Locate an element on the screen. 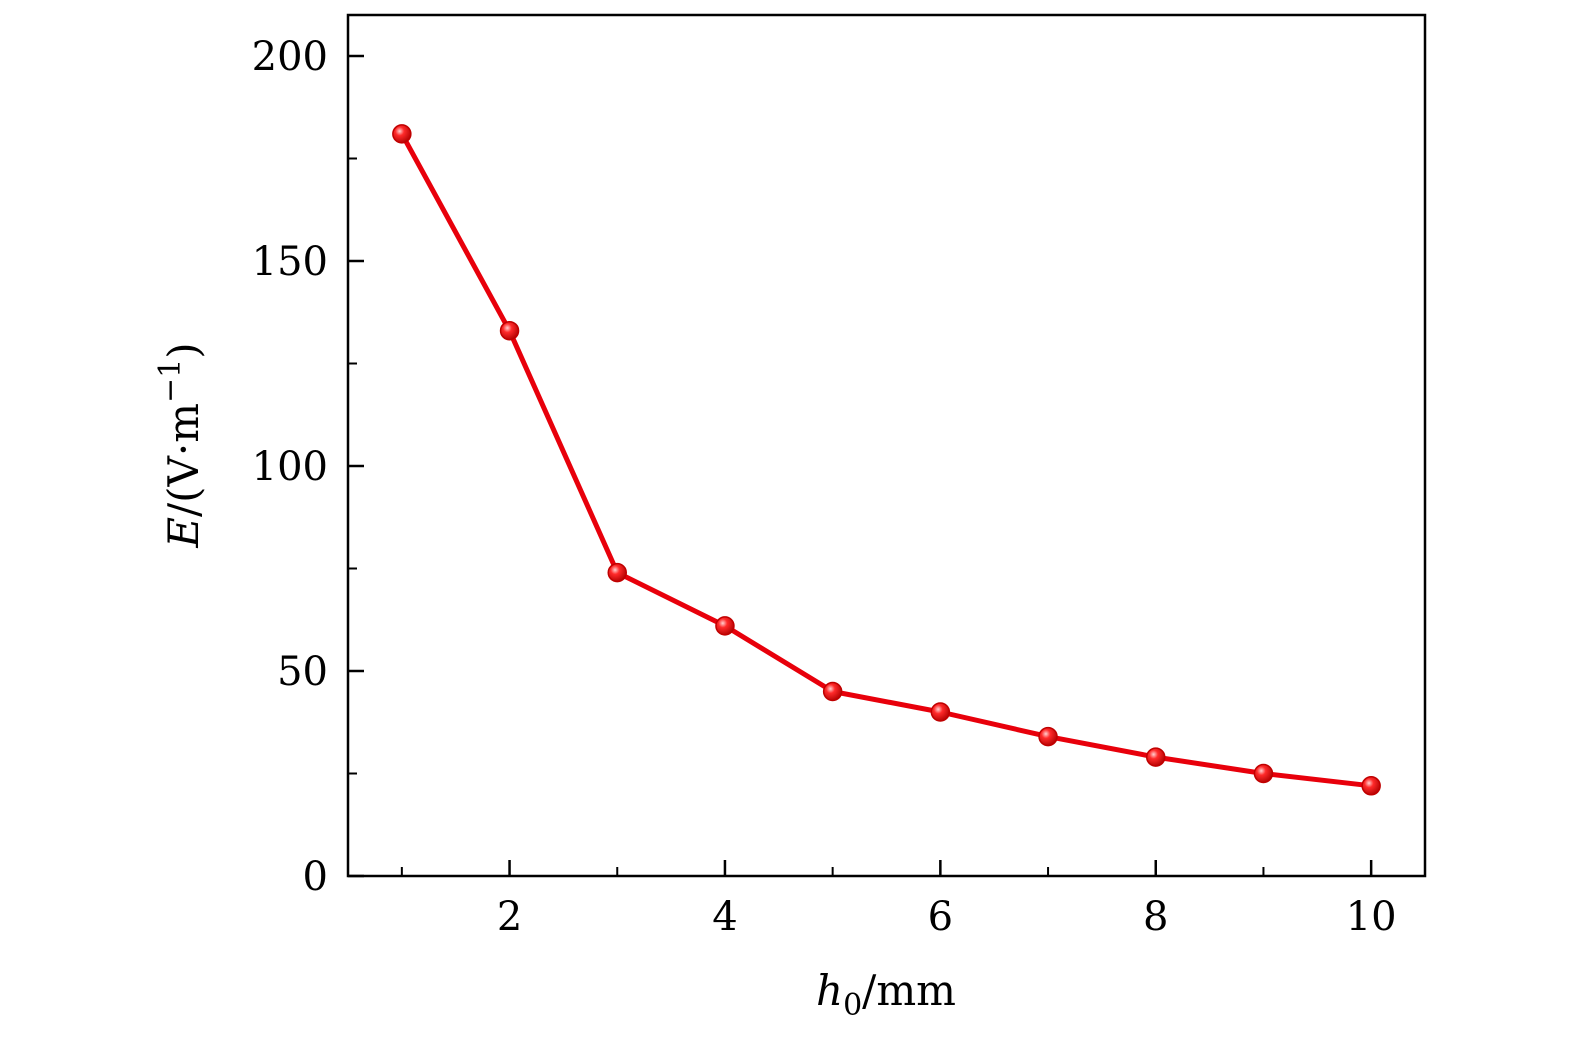  y-axis-label: E/(V·m−1) is located at coordinates (180, 445).